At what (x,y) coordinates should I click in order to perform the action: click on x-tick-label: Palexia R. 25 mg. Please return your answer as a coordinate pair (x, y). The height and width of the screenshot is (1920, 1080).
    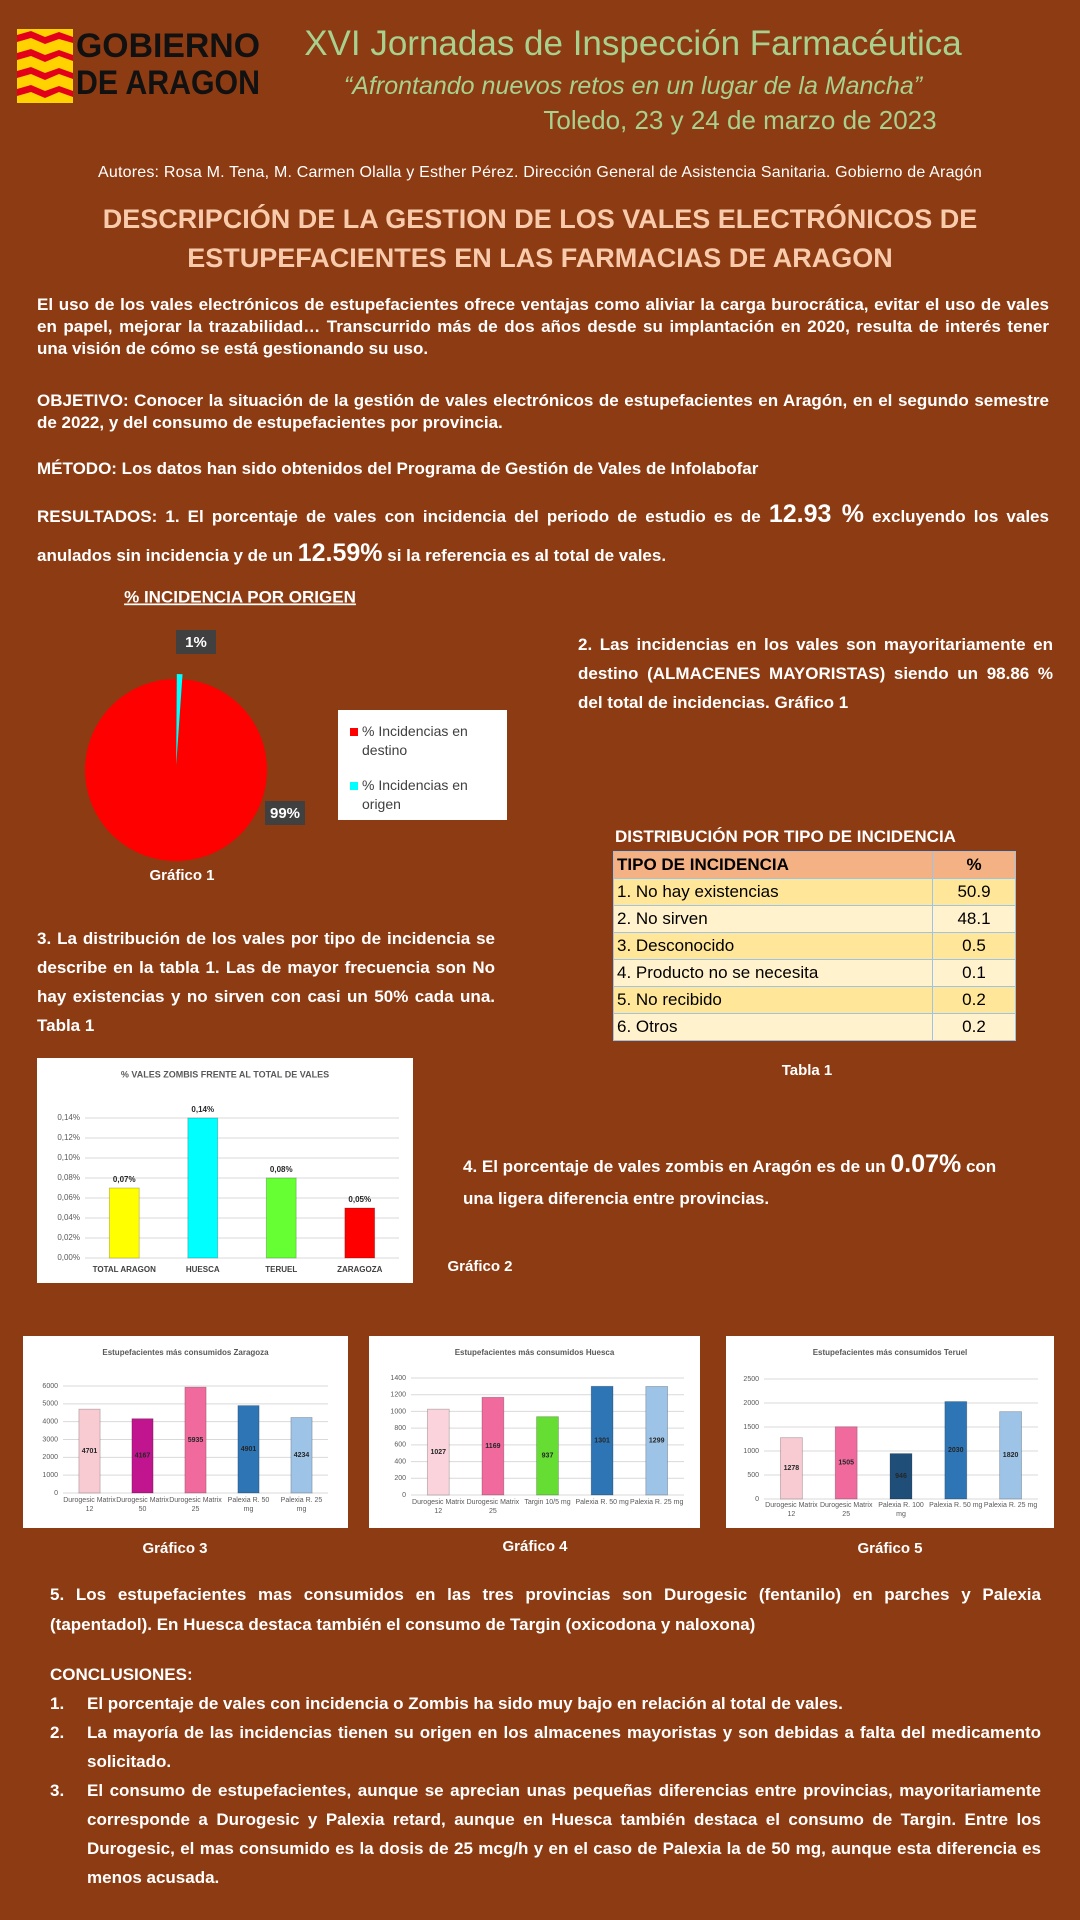
    Looking at the image, I should click on (301, 1505).